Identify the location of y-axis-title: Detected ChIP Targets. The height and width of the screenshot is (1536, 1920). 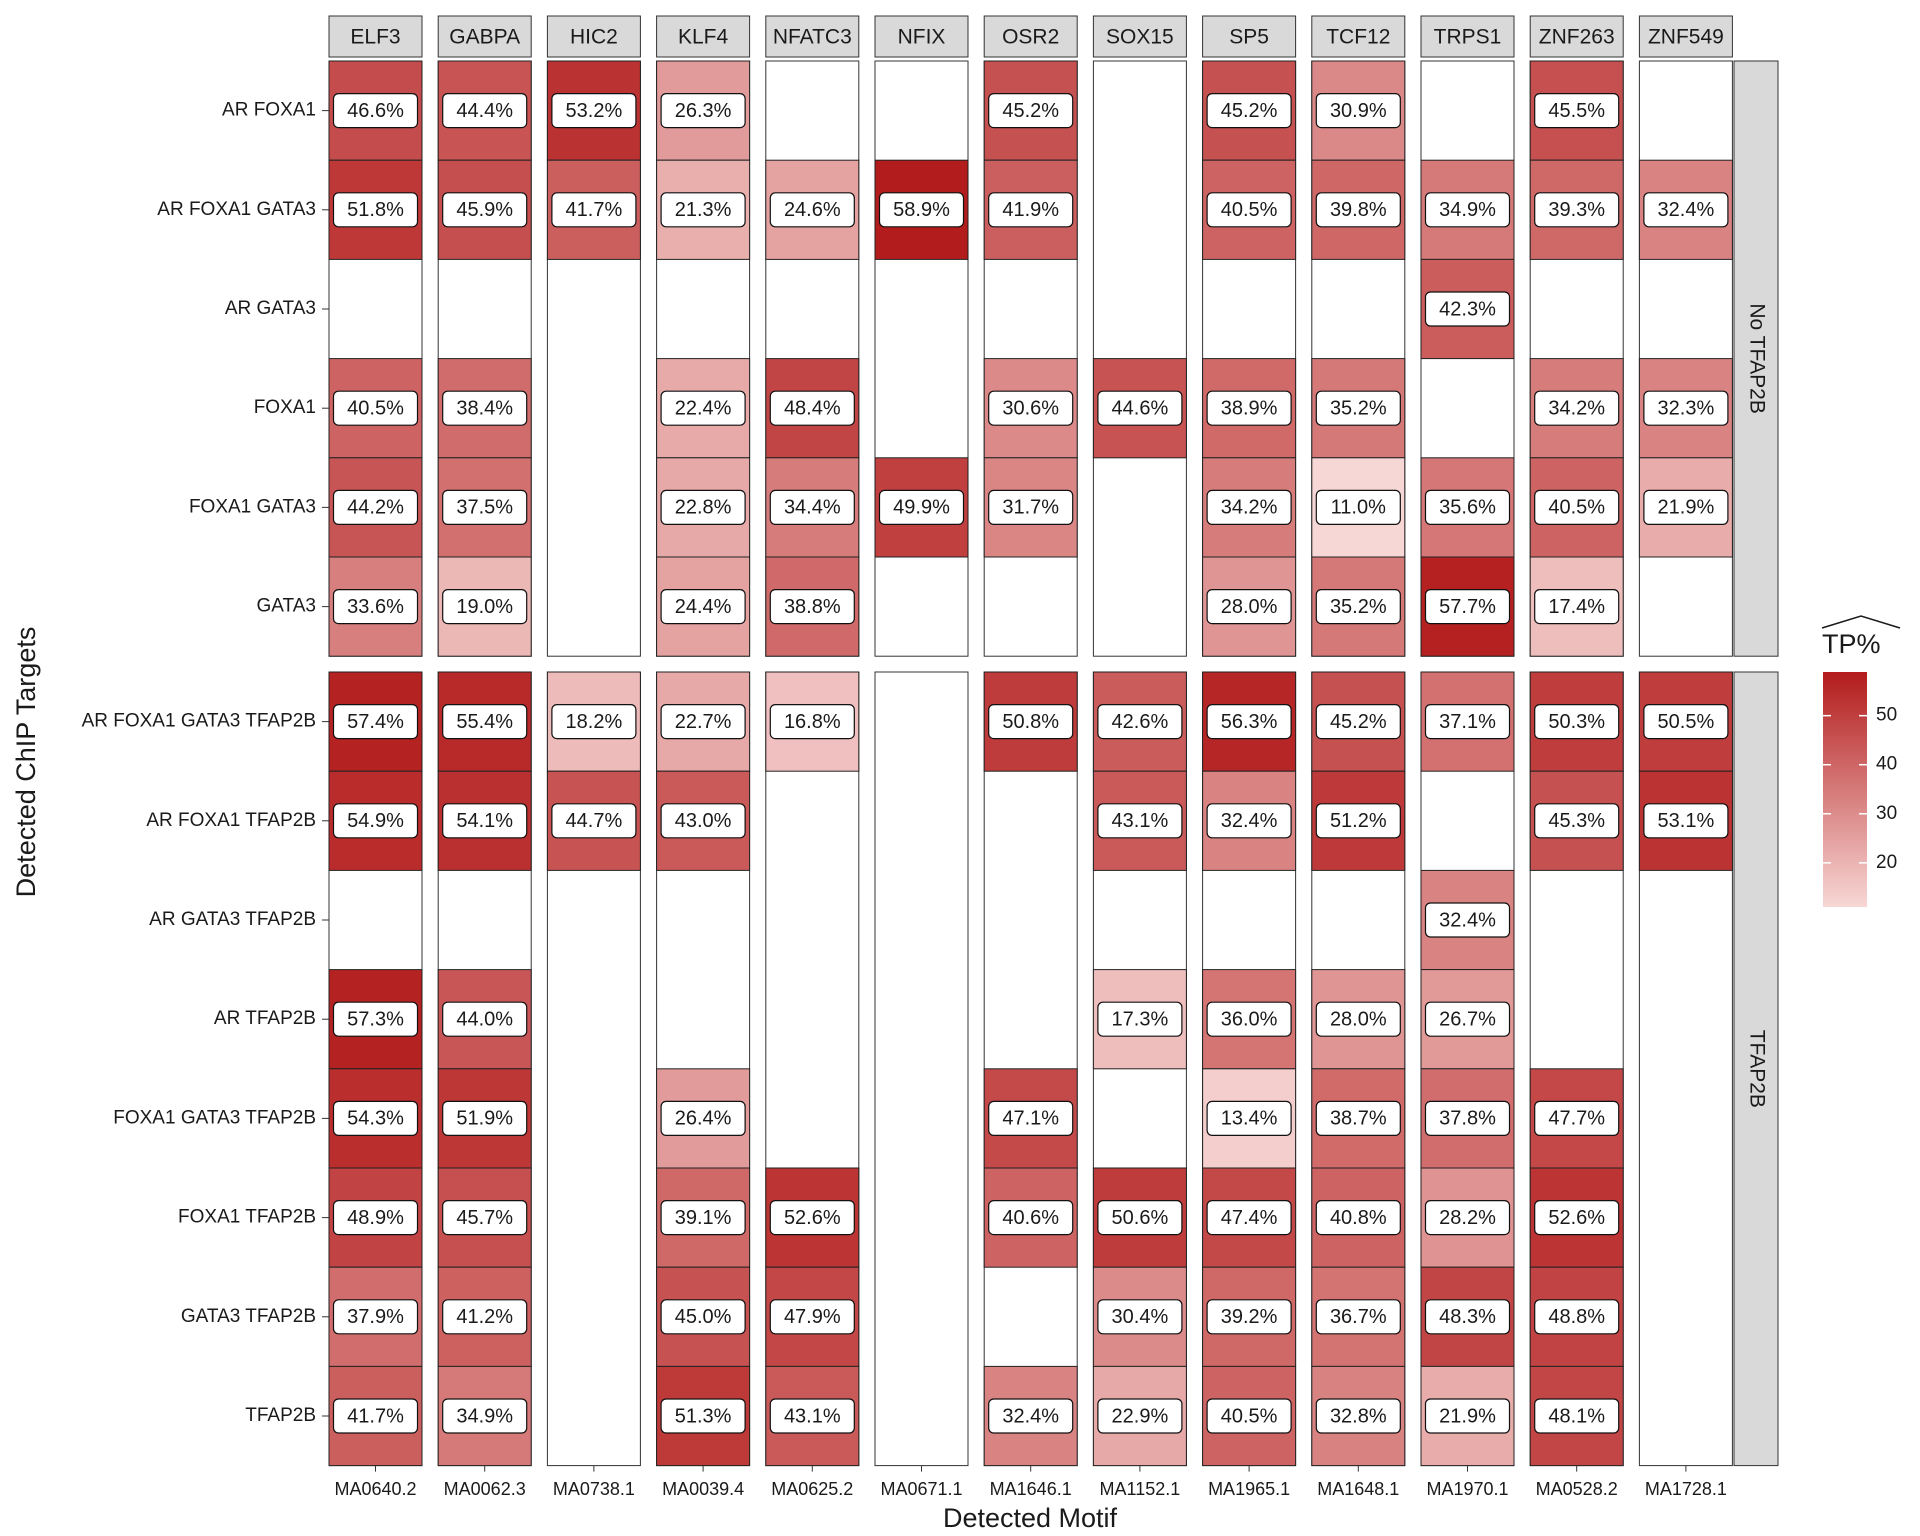
(26, 762).